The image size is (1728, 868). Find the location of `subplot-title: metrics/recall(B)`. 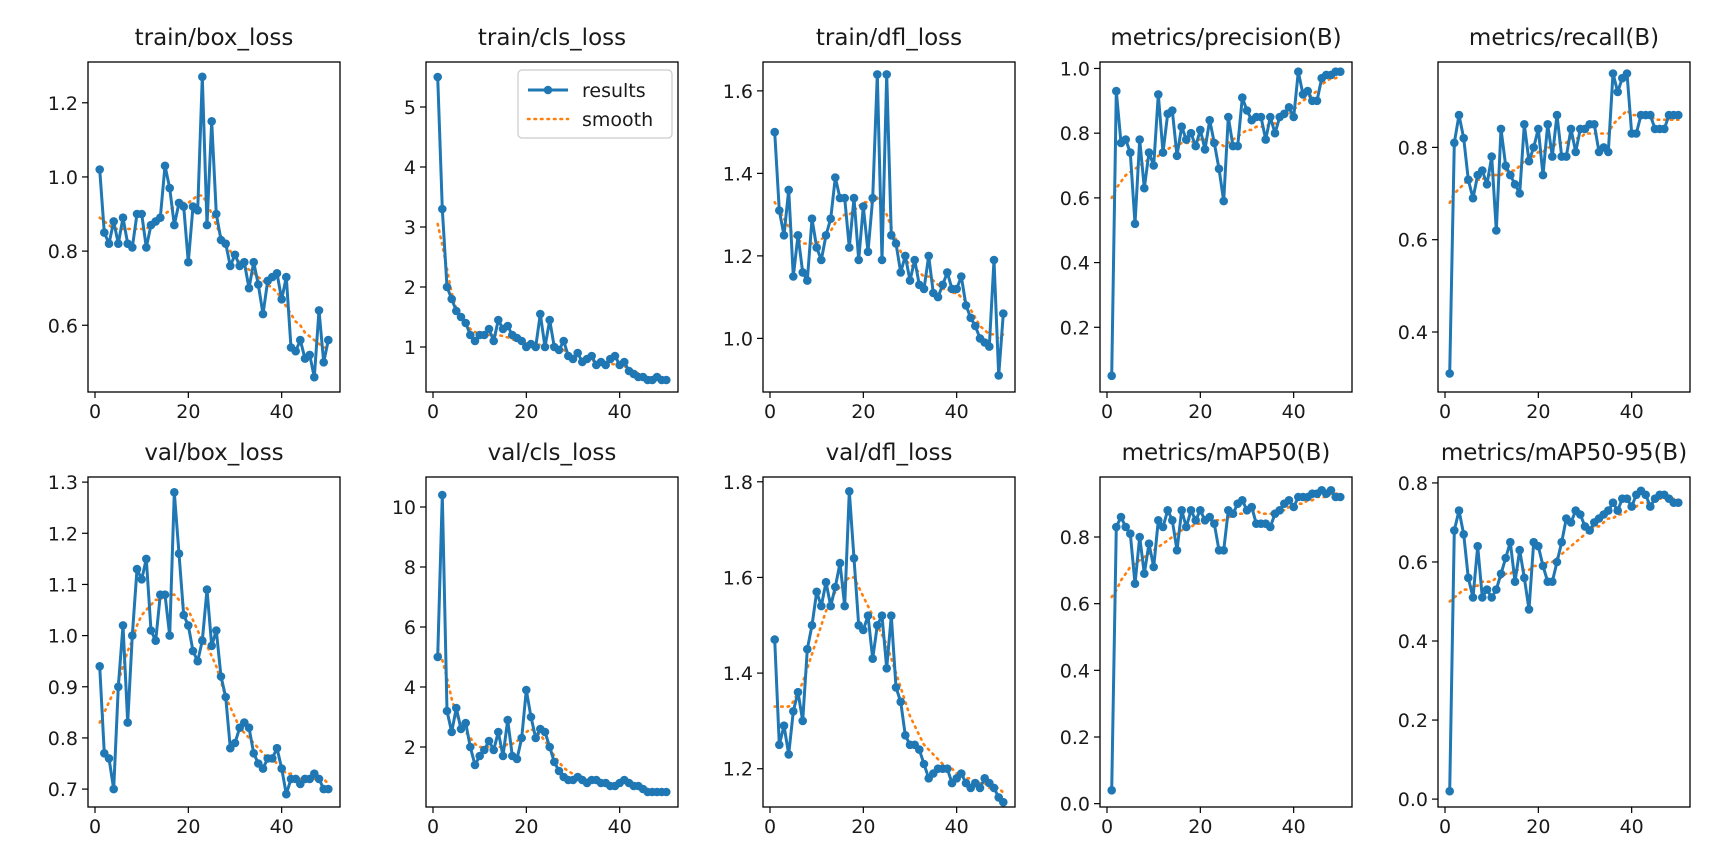

subplot-title: metrics/recall(B) is located at coordinates (1564, 38).